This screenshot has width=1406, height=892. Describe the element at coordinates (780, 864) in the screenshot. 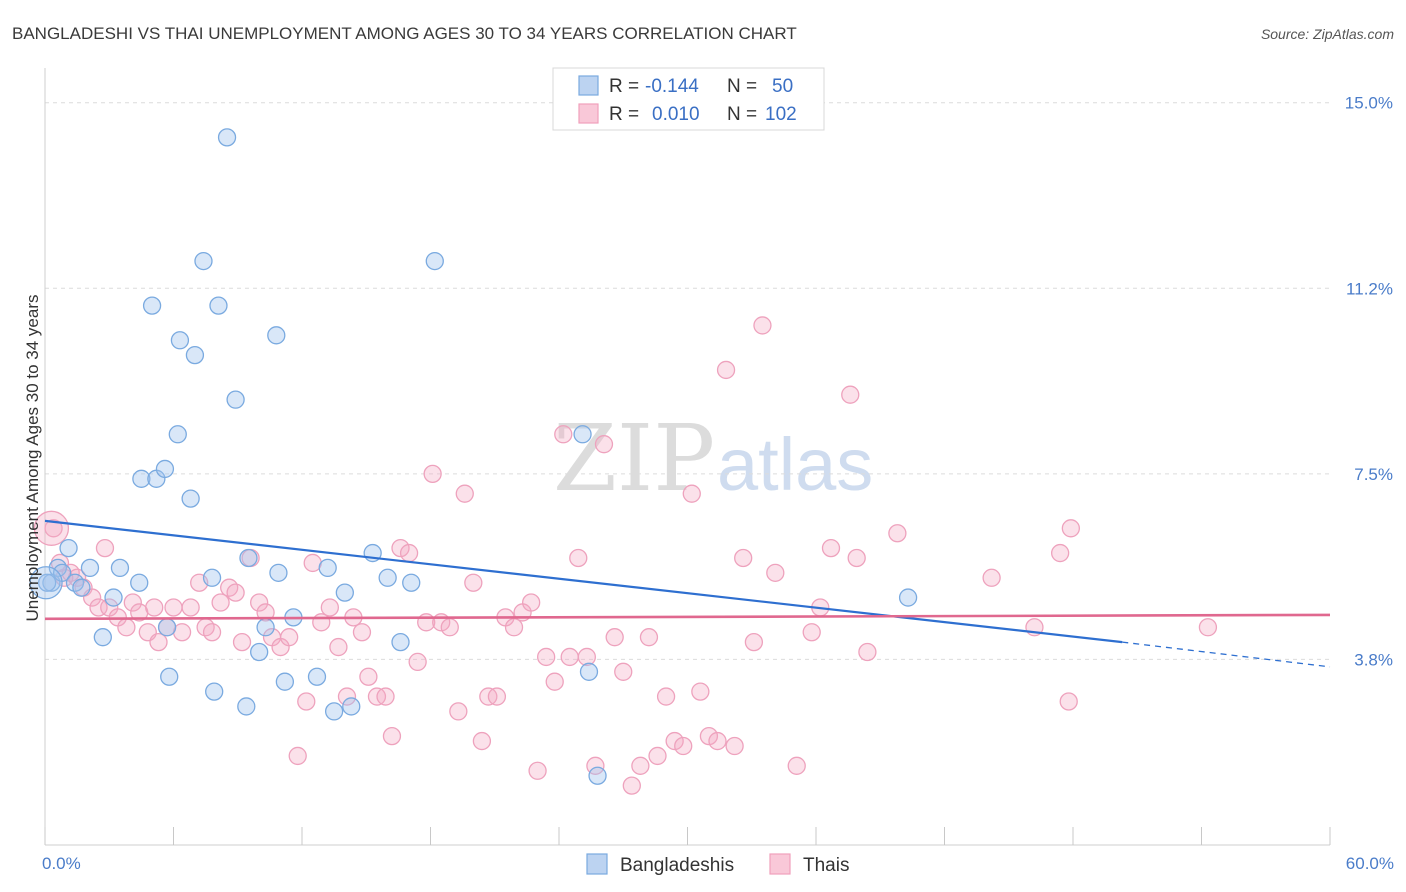

I see `legend-swatch-thais` at that location.